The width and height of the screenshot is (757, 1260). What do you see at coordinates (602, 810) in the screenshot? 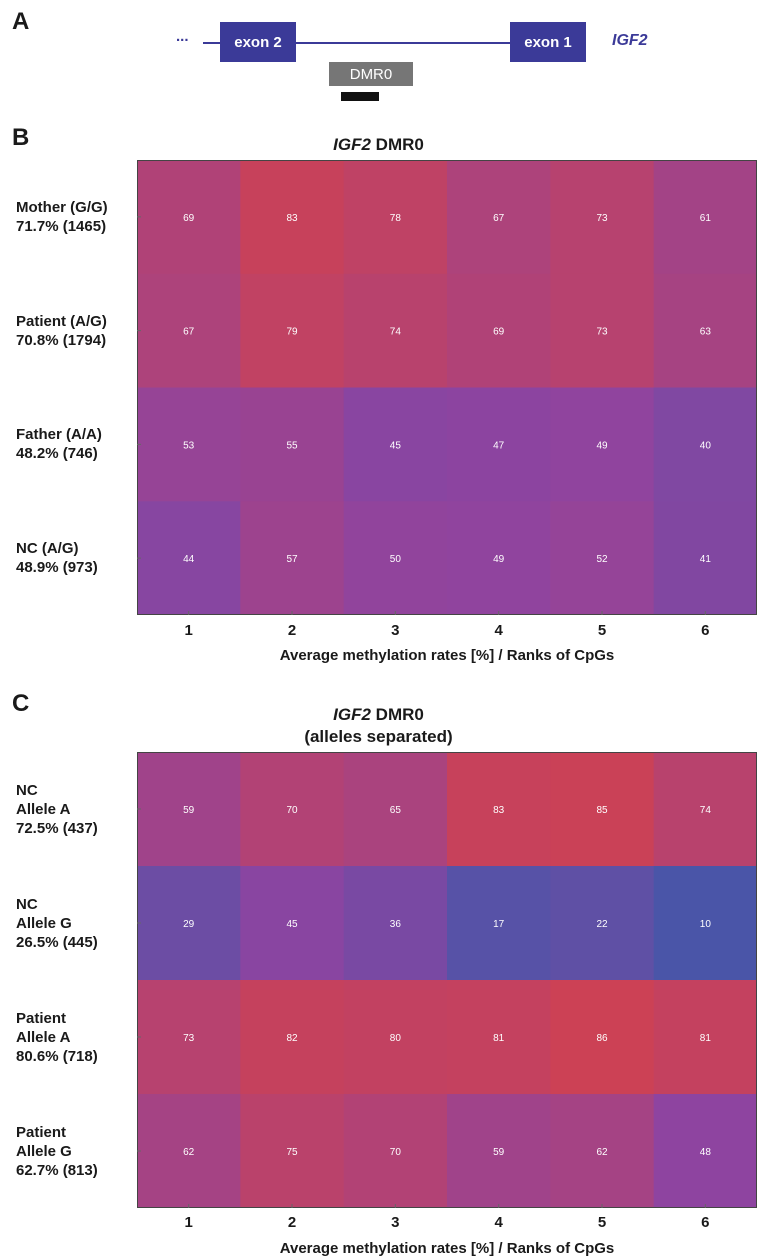
I see `cell-value-label: 85` at bounding box center [602, 810].